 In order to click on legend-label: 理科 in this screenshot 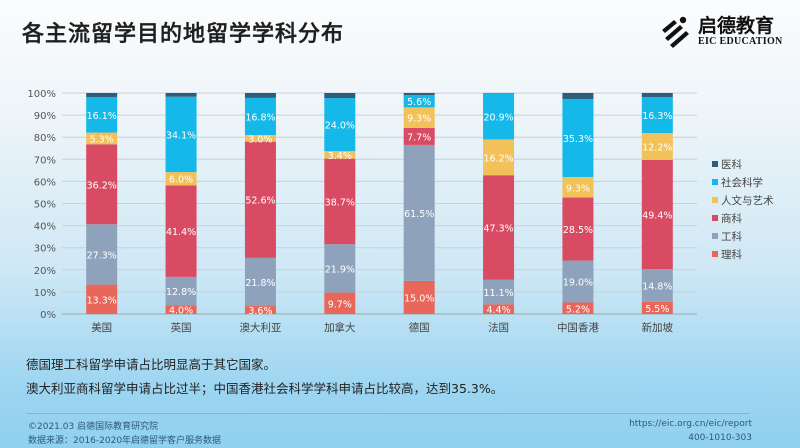, I will do `click(731, 254)`.